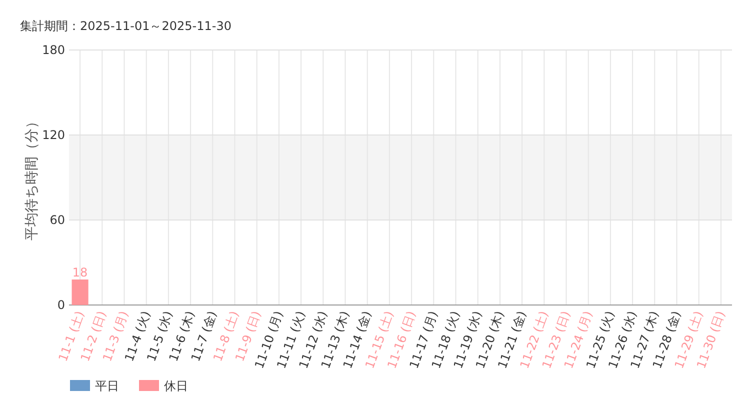 Image resolution: width=750 pixels, height=410 pixels. Describe the element at coordinates (126, 26) in the screenshot. I see `chart-title: 集計期間：2025-11-01～2025-11-30` at that location.